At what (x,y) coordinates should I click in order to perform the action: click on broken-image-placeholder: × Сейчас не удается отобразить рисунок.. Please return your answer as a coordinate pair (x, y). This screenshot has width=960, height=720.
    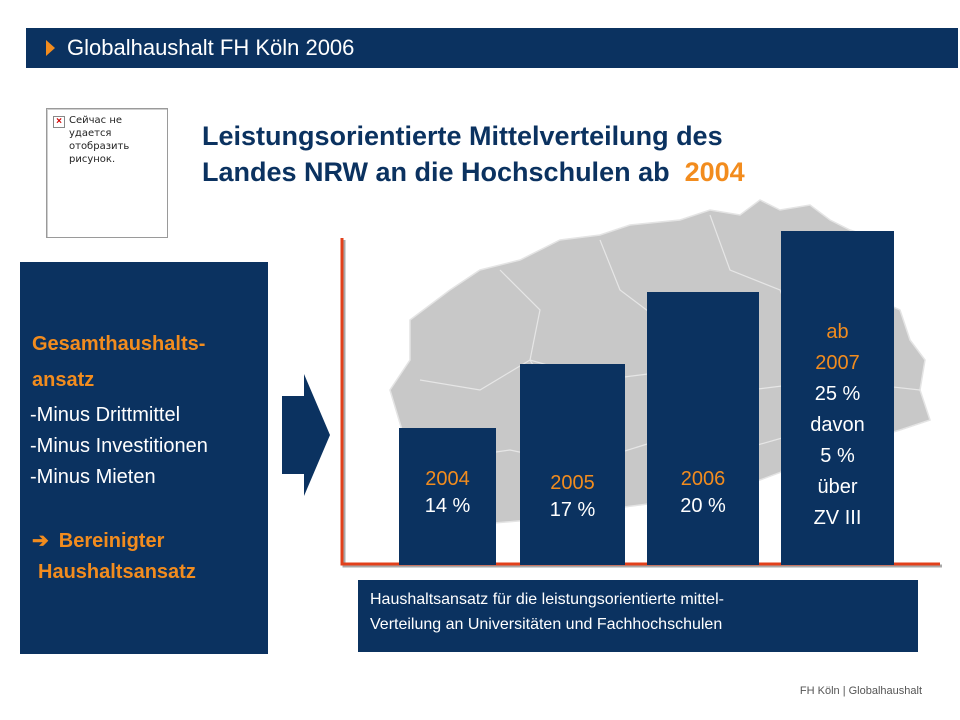
    Looking at the image, I should click on (107, 173).